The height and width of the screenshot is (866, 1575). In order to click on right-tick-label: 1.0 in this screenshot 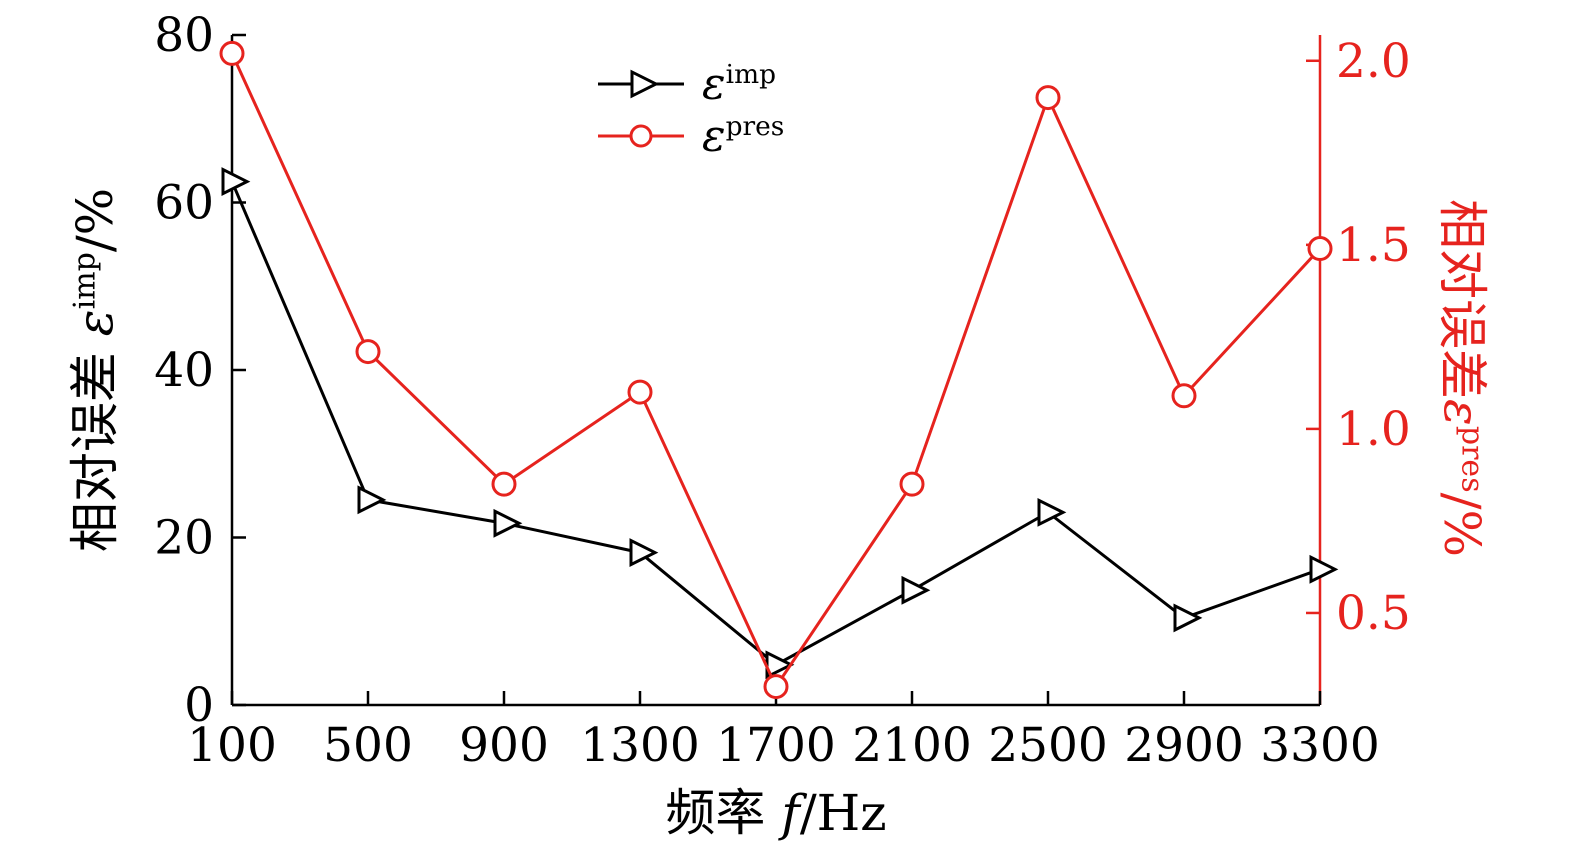, I will do `click(1373, 429)`.